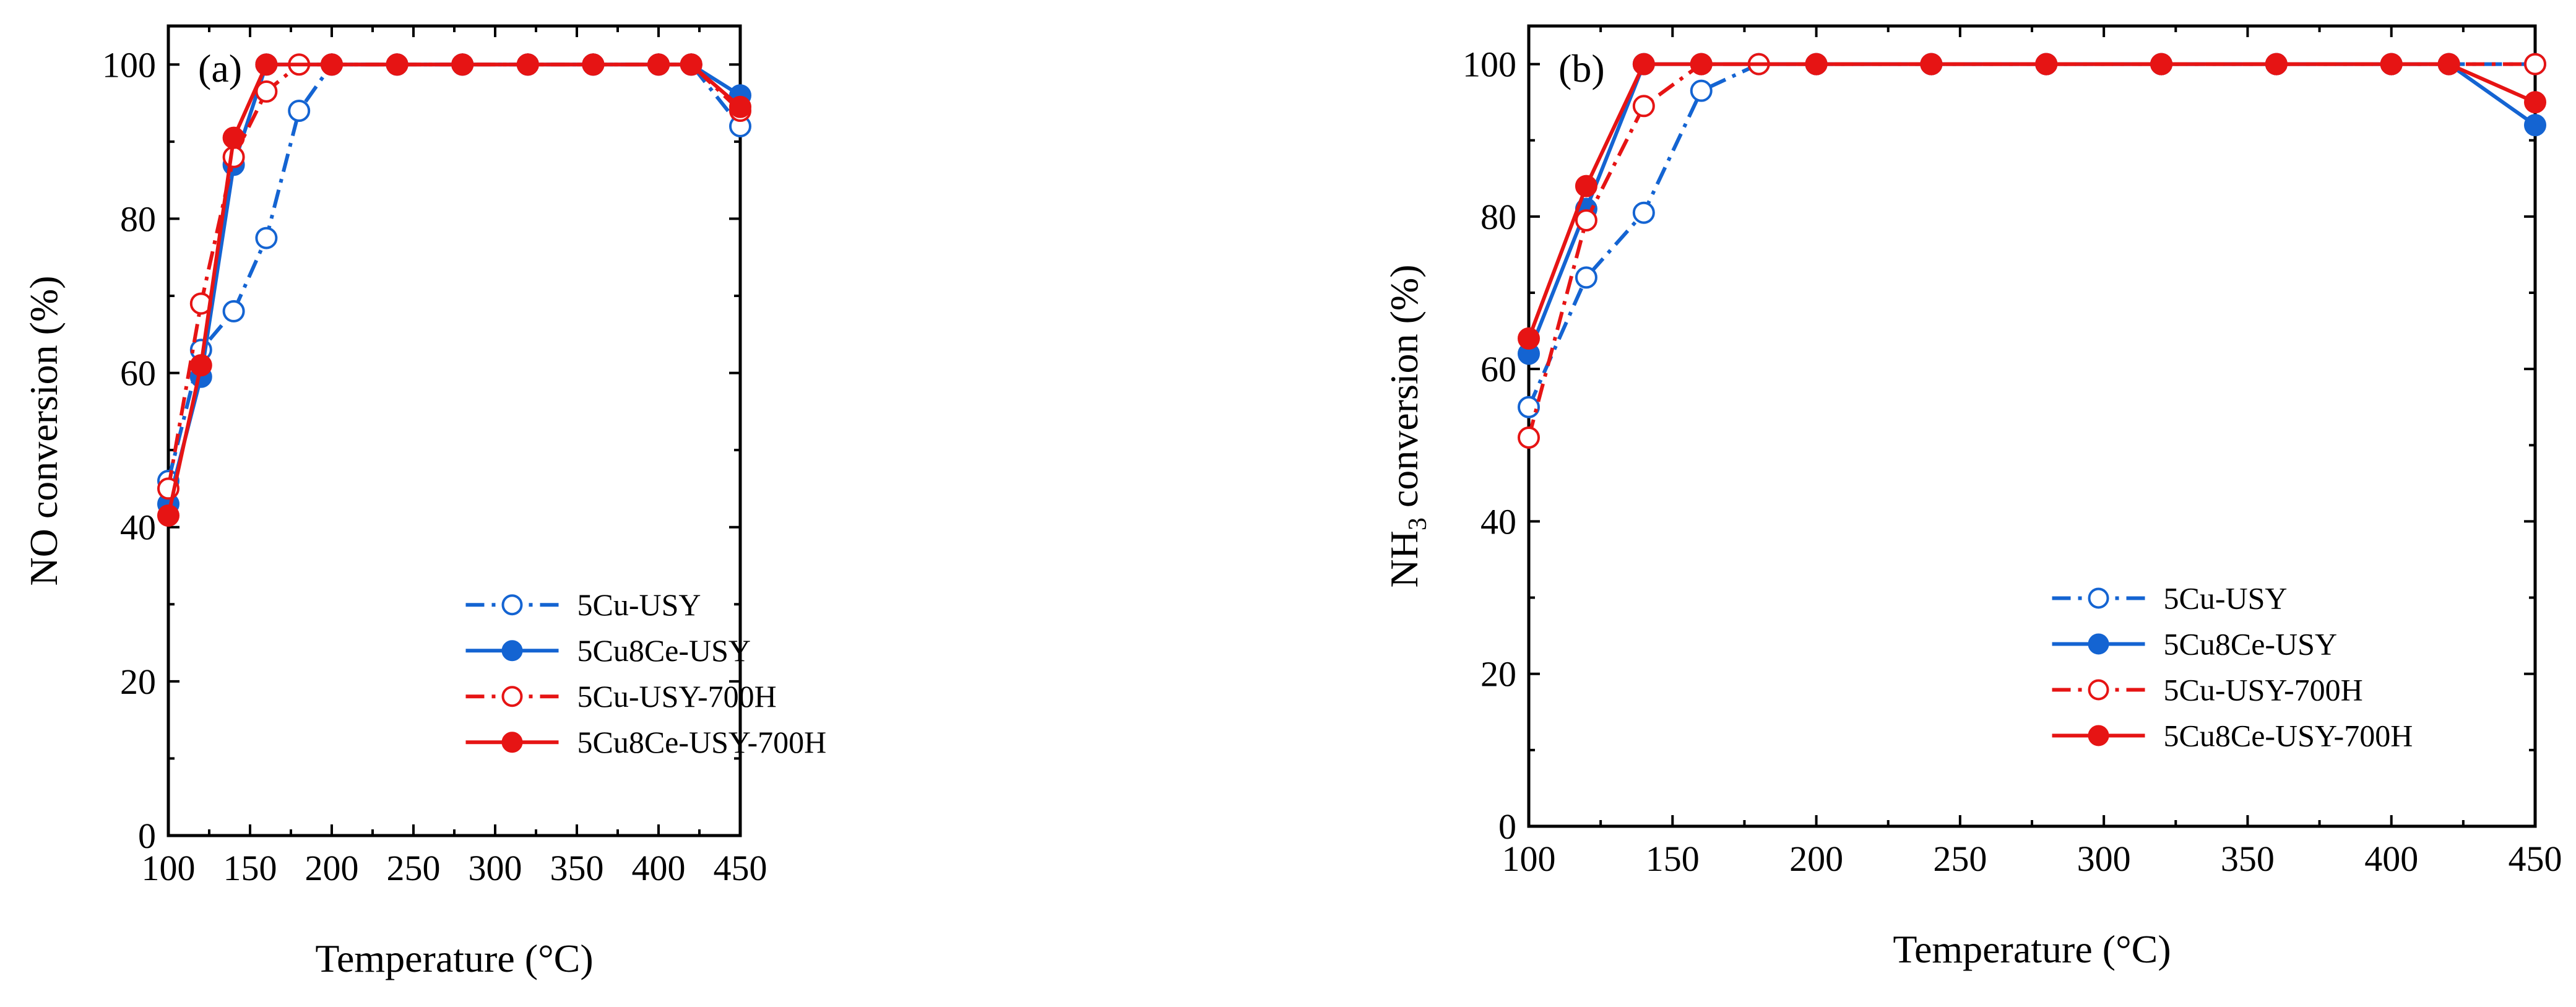 This screenshot has width=2576, height=1007. What do you see at coordinates (1418, 523) in the screenshot?
I see `y-axis-title-subscript: 3` at bounding box center [1418, 523].